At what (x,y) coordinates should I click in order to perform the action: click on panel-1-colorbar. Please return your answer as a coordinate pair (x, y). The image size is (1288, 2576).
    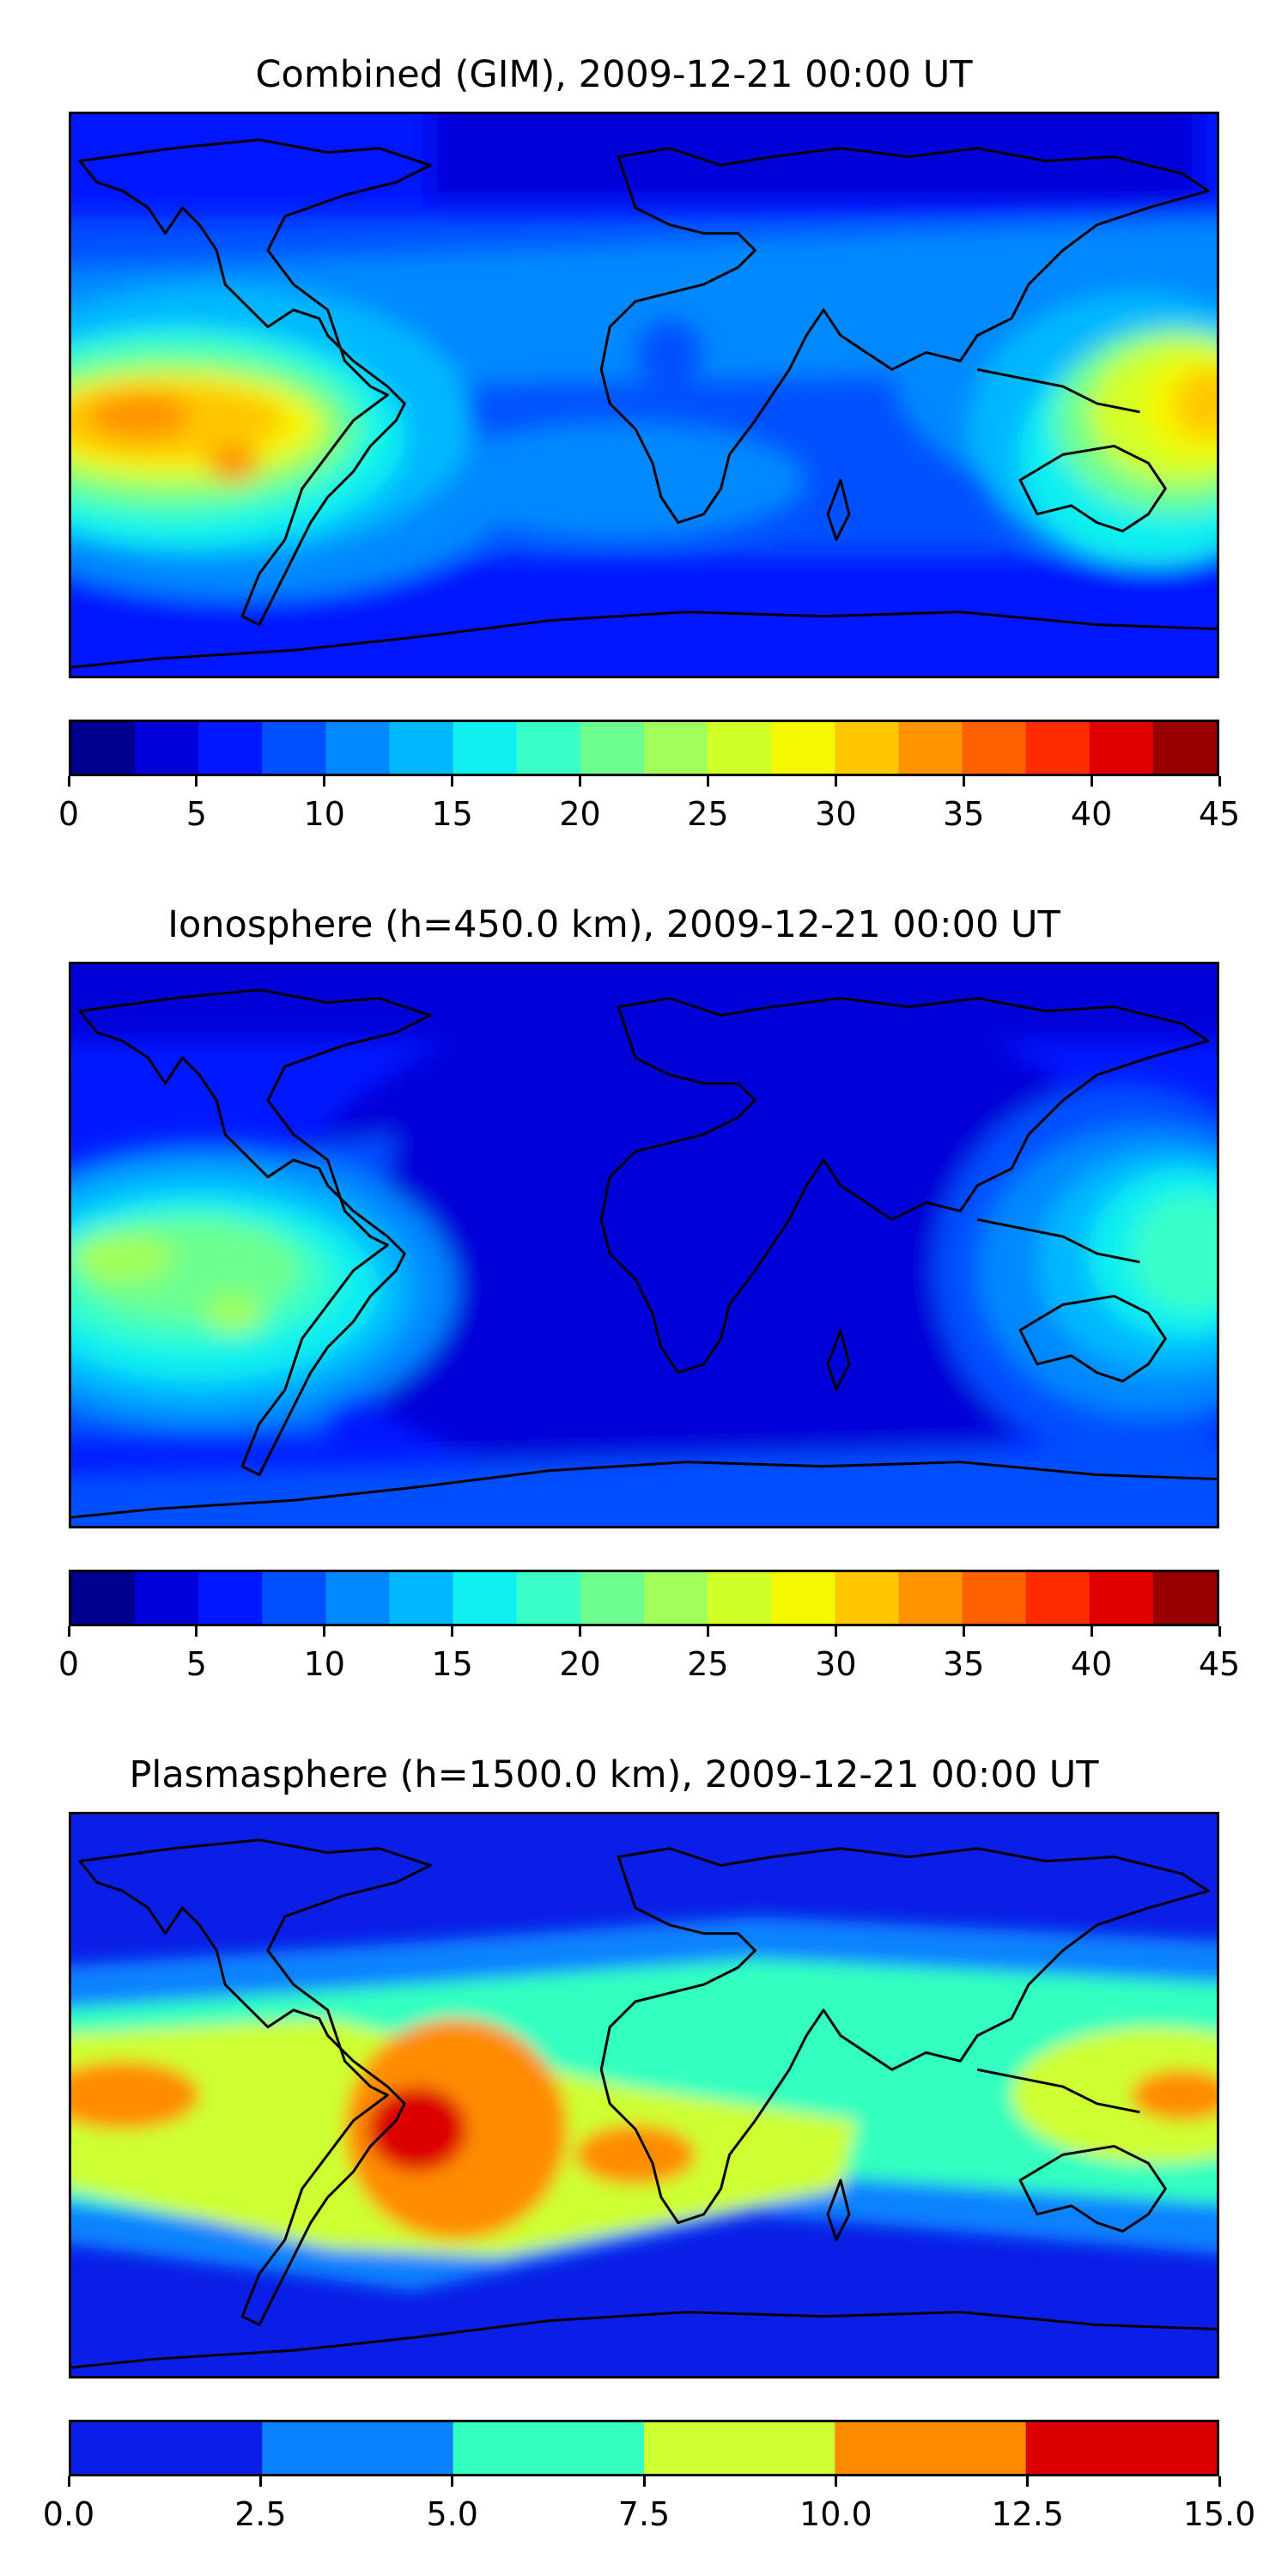
    Looking at the image, I should click on (644, 748).